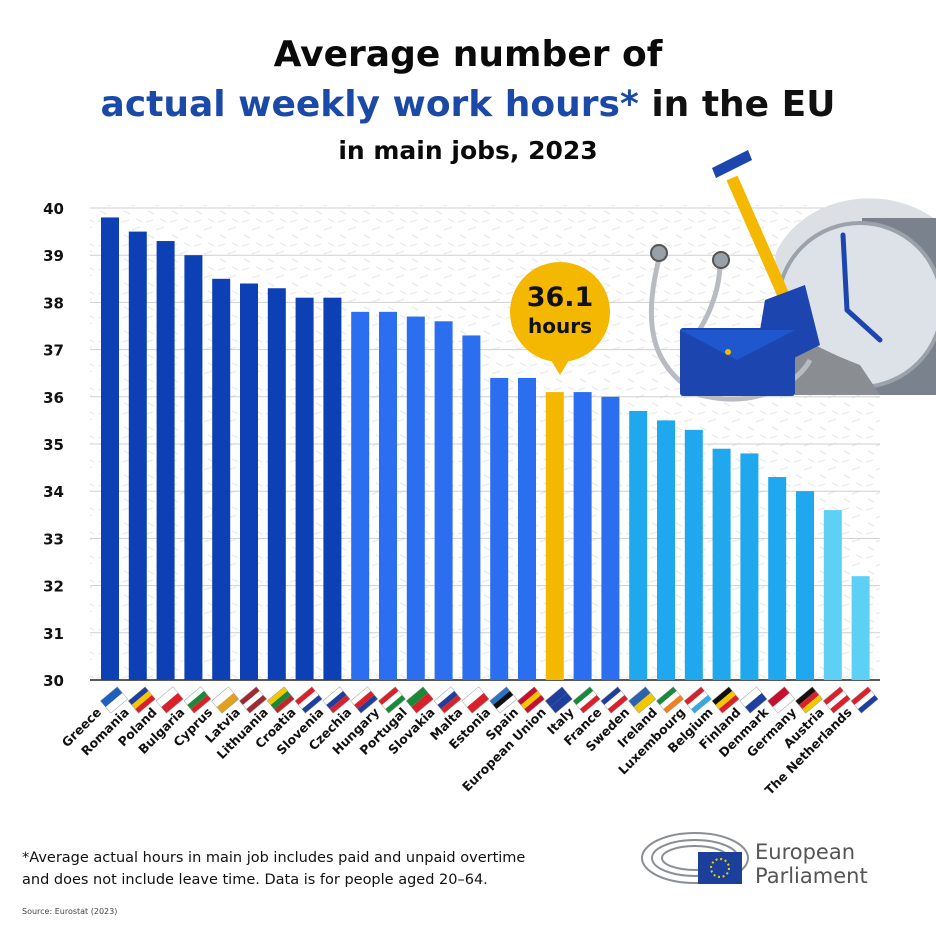  Describe the element at coordinates (369, 104) in the screenshot. I see `chart-title-highlight: actual weekly work hours*` at that location.